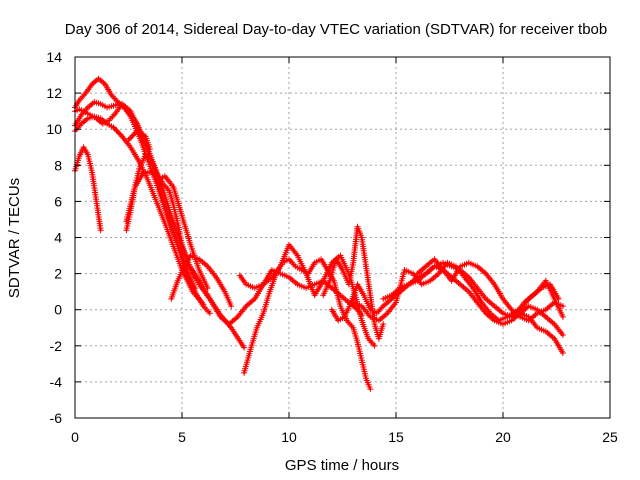  I want to click on series-arc8, so click(139, 140).